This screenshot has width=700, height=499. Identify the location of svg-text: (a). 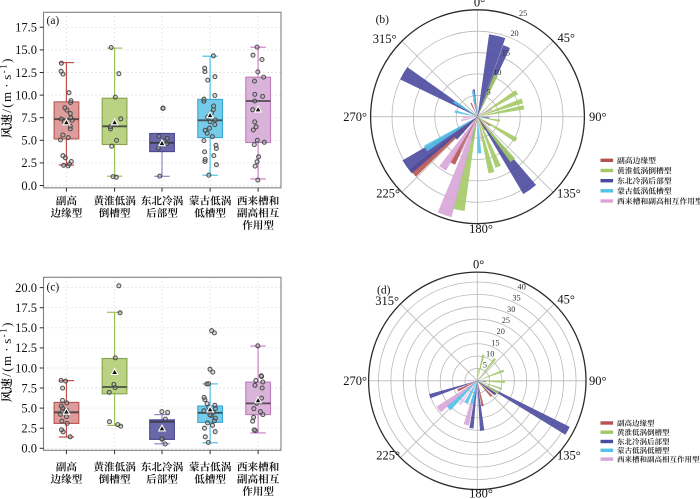
(53, 21).